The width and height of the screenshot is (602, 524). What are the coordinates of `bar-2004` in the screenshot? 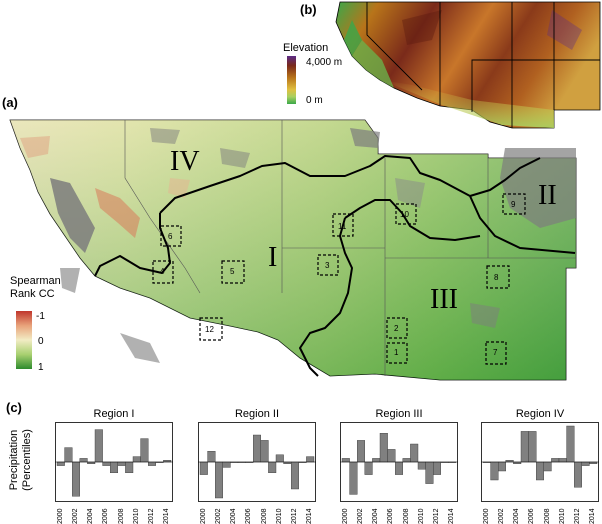 It's located at (376, 460).